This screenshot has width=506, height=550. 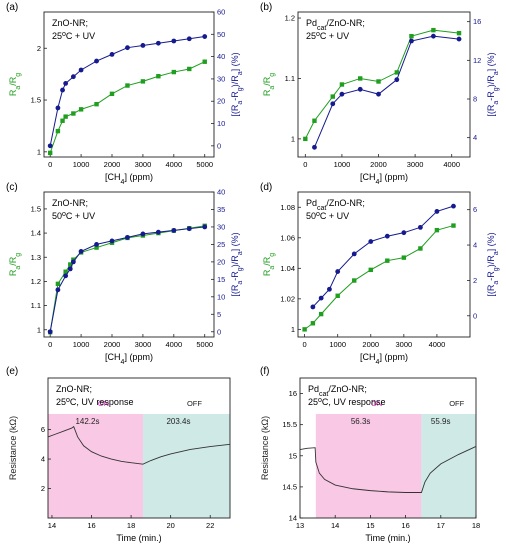 What do you see at coordinates (327, 216) in the screenshot?
I see `panel-annotation: 50oC + UV` at bounding box center [327, 216].